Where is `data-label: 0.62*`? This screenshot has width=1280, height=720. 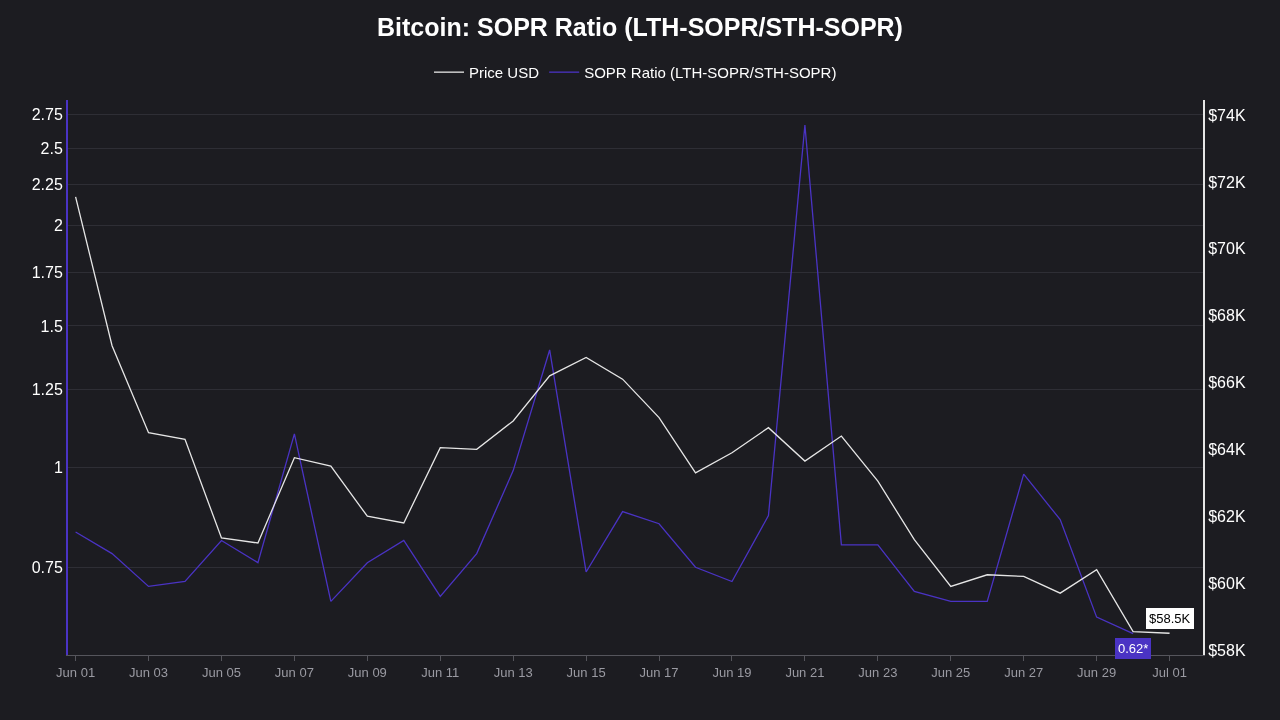
data-label: 0.62* is located at coordinates (1133, 648).